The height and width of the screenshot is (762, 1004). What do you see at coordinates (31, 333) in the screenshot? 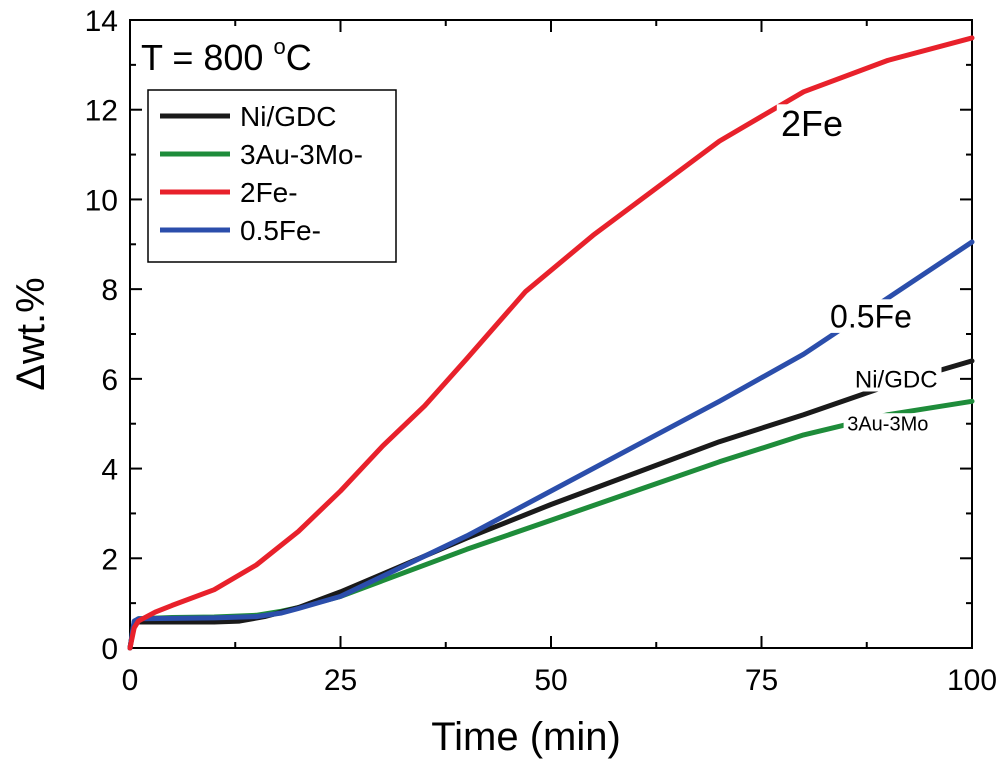
I see `y-axis-title: Δwt.%` at bounding box center [31, 333].